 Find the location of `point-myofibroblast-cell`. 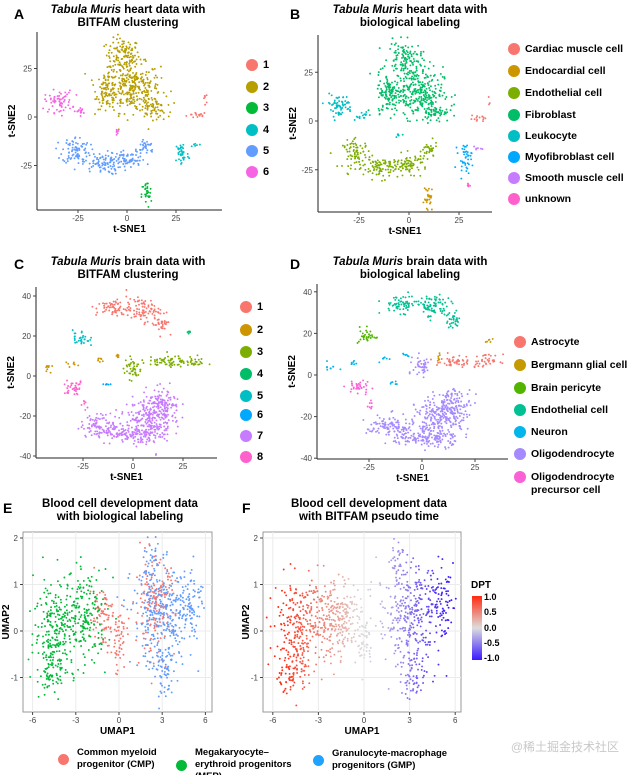

point-myofibroblast-cell is located at coordinates (467, 152).